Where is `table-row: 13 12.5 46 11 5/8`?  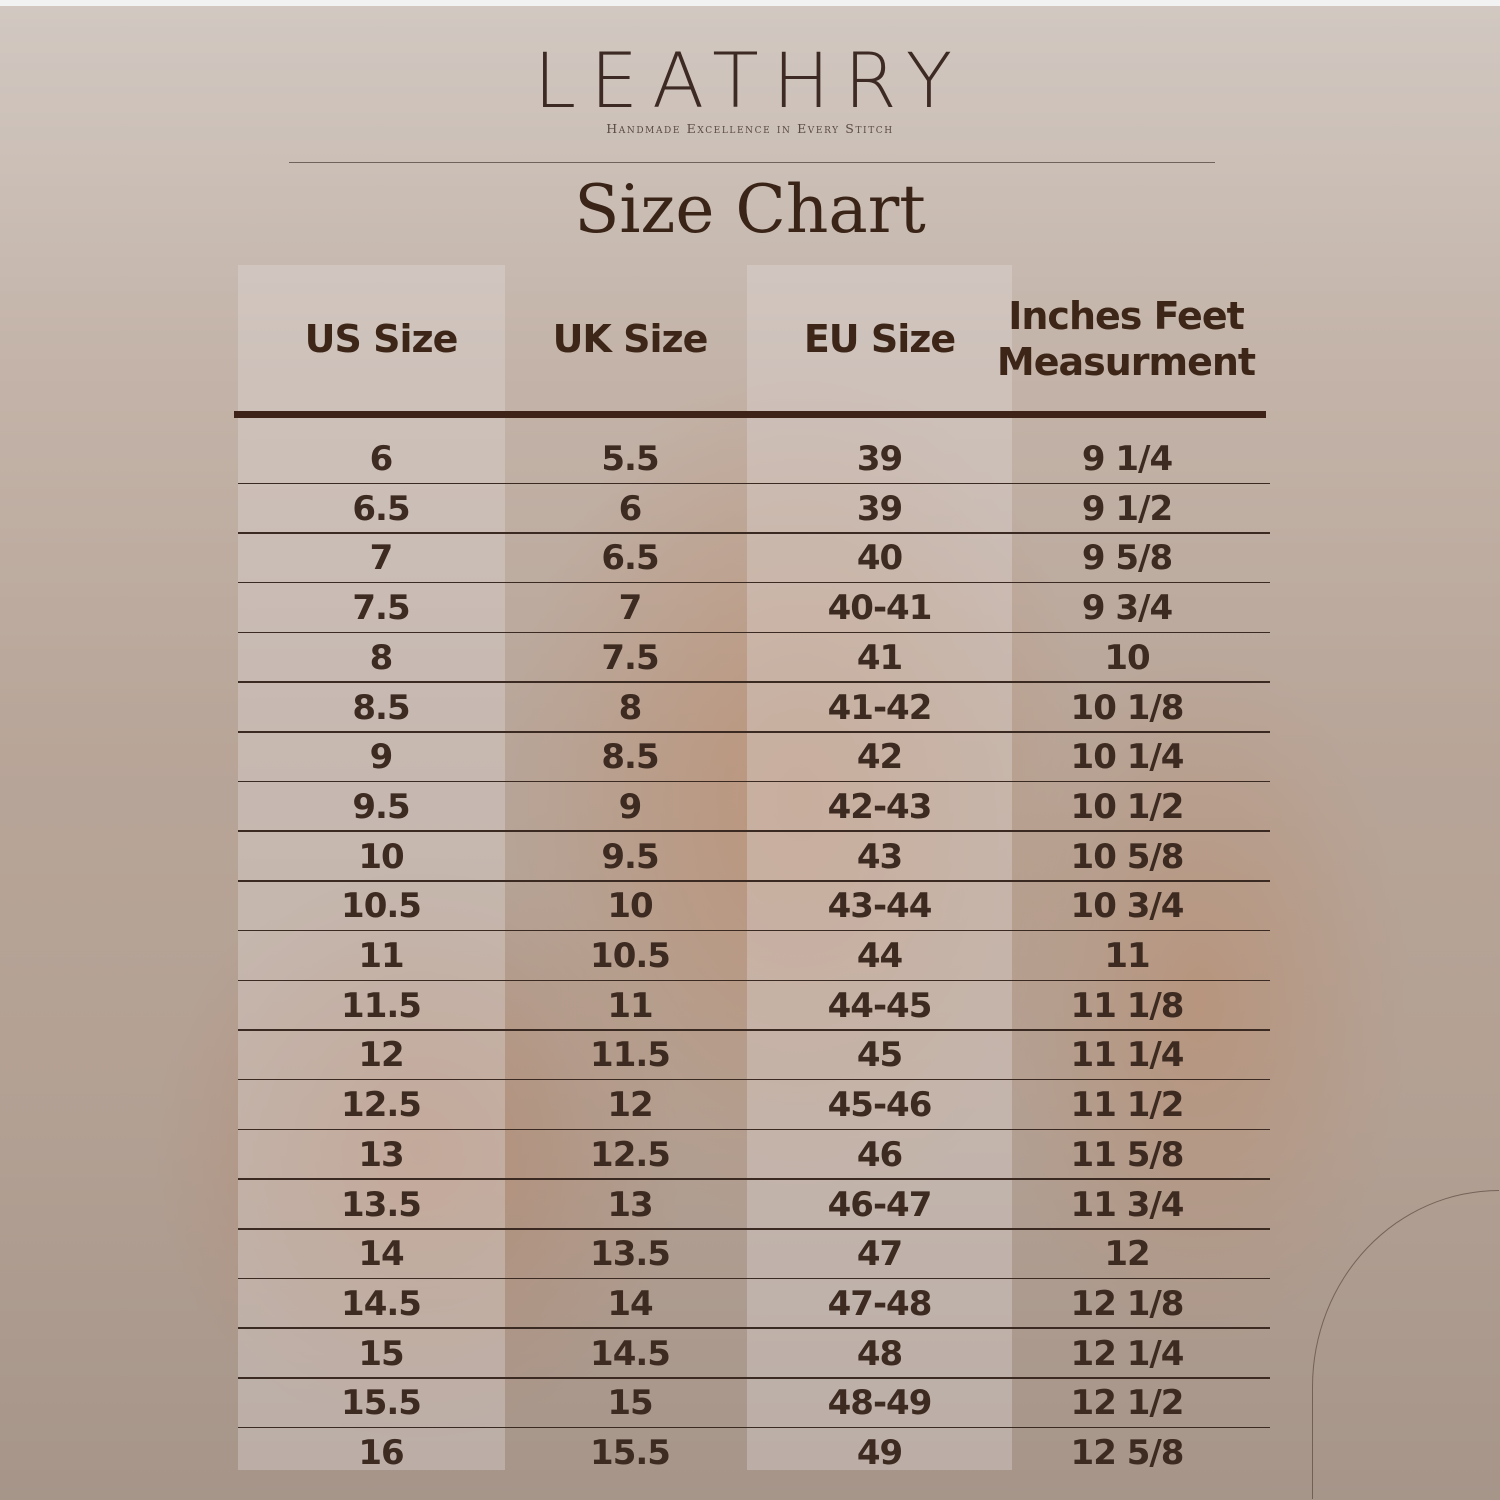 table-row: 13 12.5 46 11 5/8 is located at coordinates (754, 1155).